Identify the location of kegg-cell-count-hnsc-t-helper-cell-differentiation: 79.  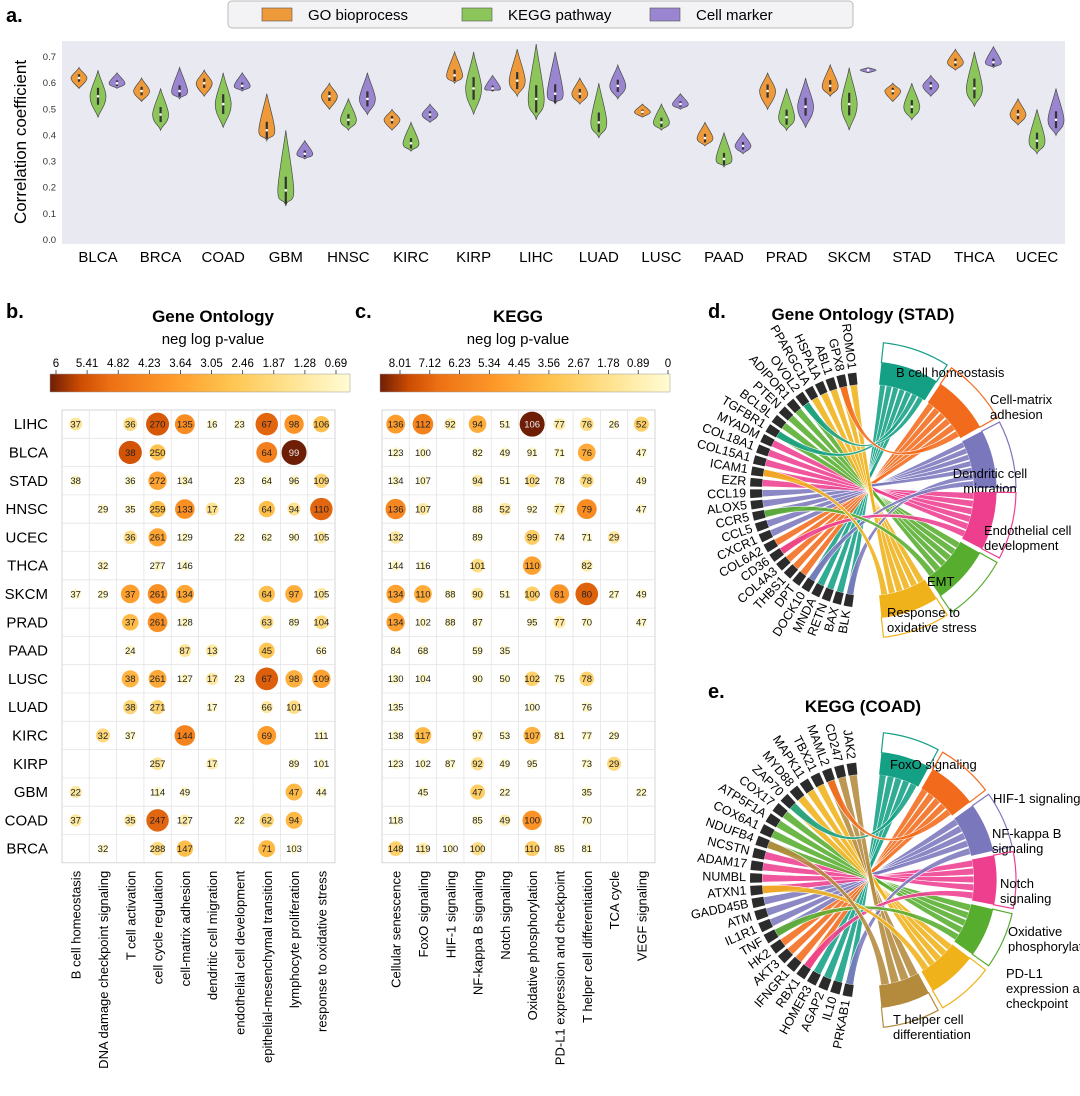
(586, 509).